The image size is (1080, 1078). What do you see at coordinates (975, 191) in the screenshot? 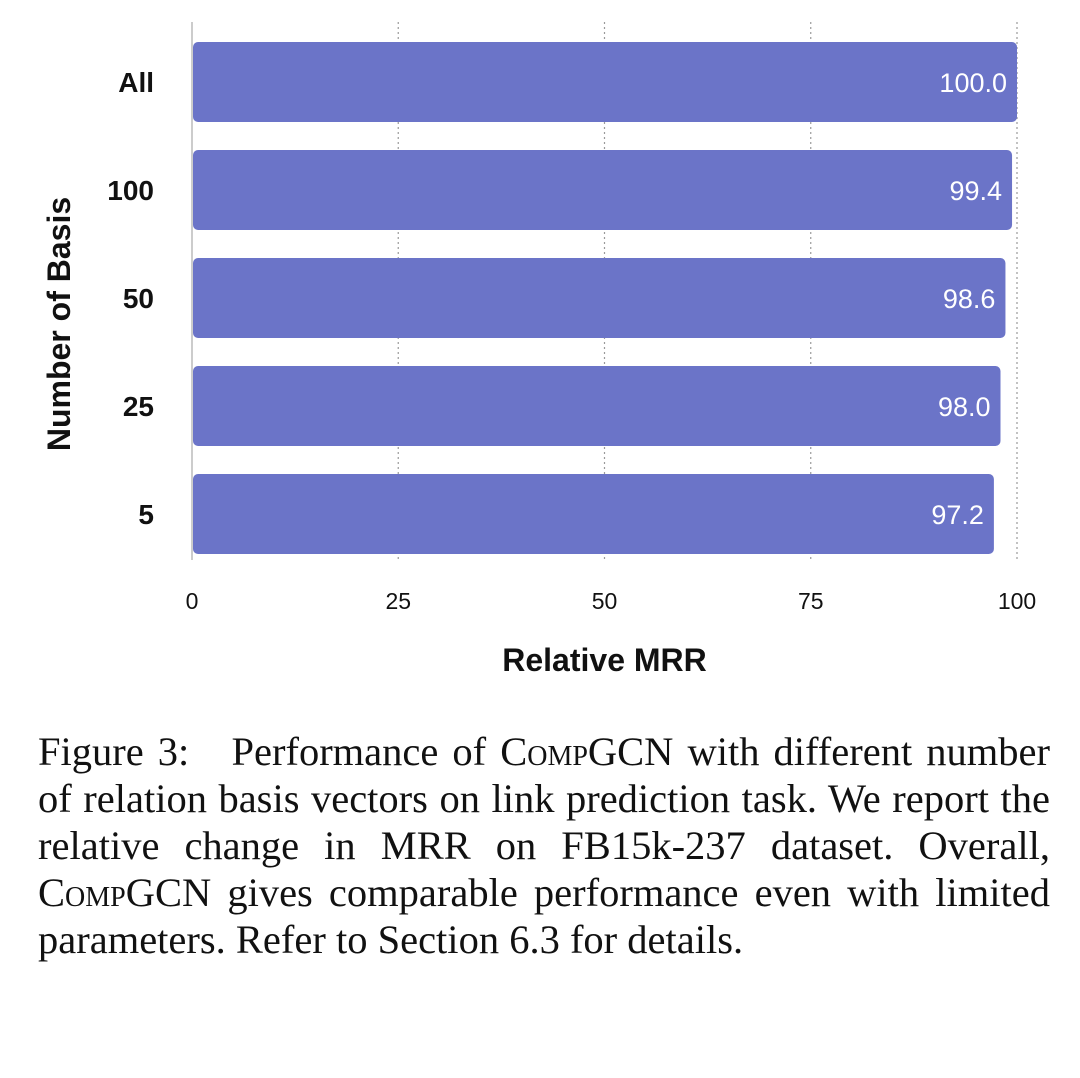
I see `bar-value-label: 99.4` at bounding box center [975, 191].